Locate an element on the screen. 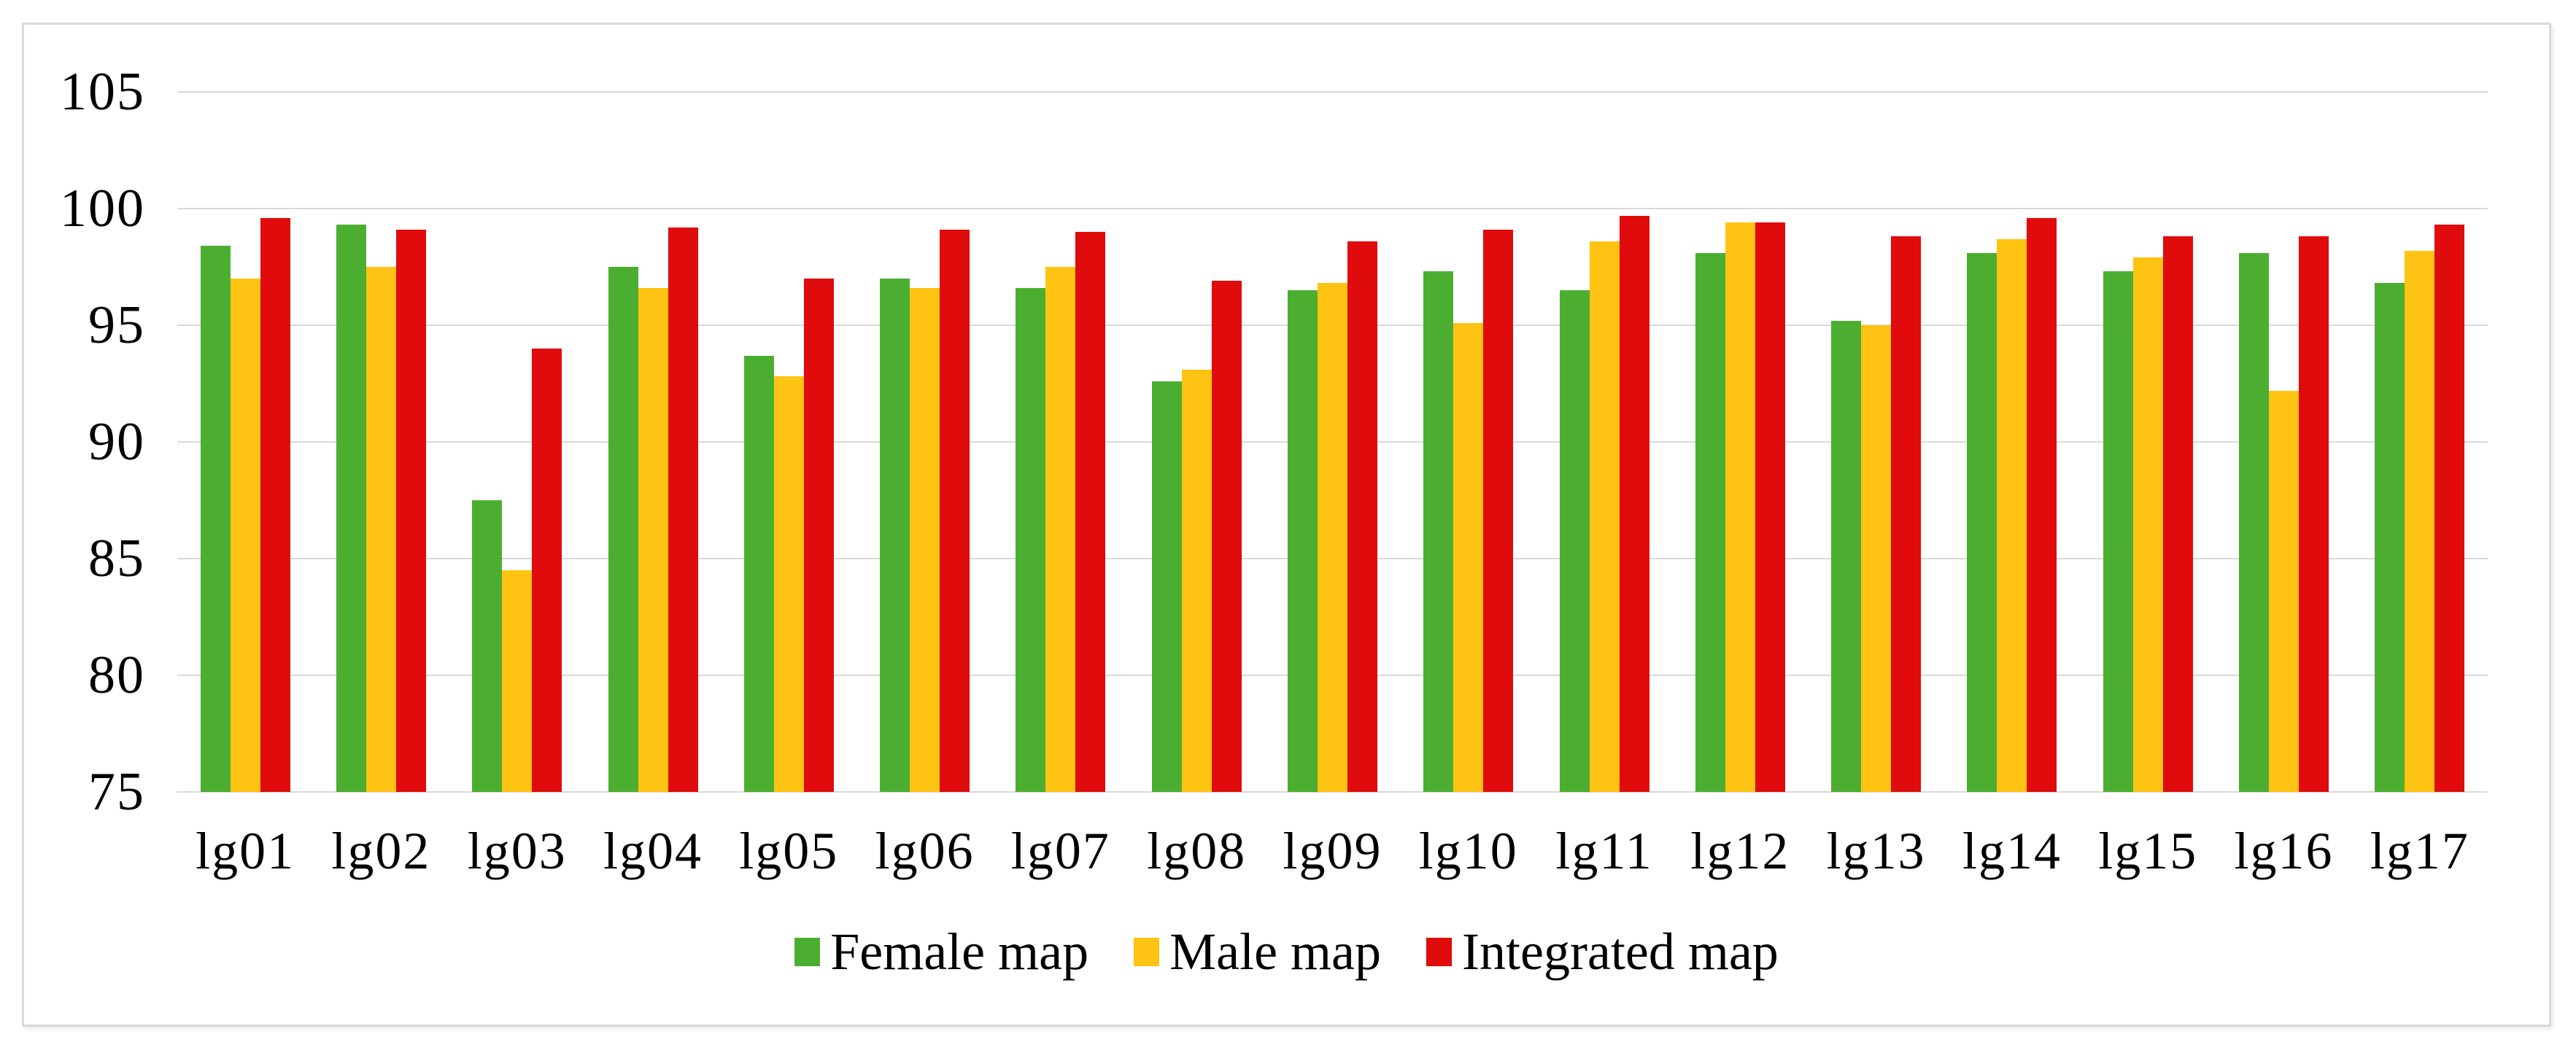 This screenshot has width=2576, height=1061. legend-item-integrated-map: Integrated map is located at coordinates (1602, 951).